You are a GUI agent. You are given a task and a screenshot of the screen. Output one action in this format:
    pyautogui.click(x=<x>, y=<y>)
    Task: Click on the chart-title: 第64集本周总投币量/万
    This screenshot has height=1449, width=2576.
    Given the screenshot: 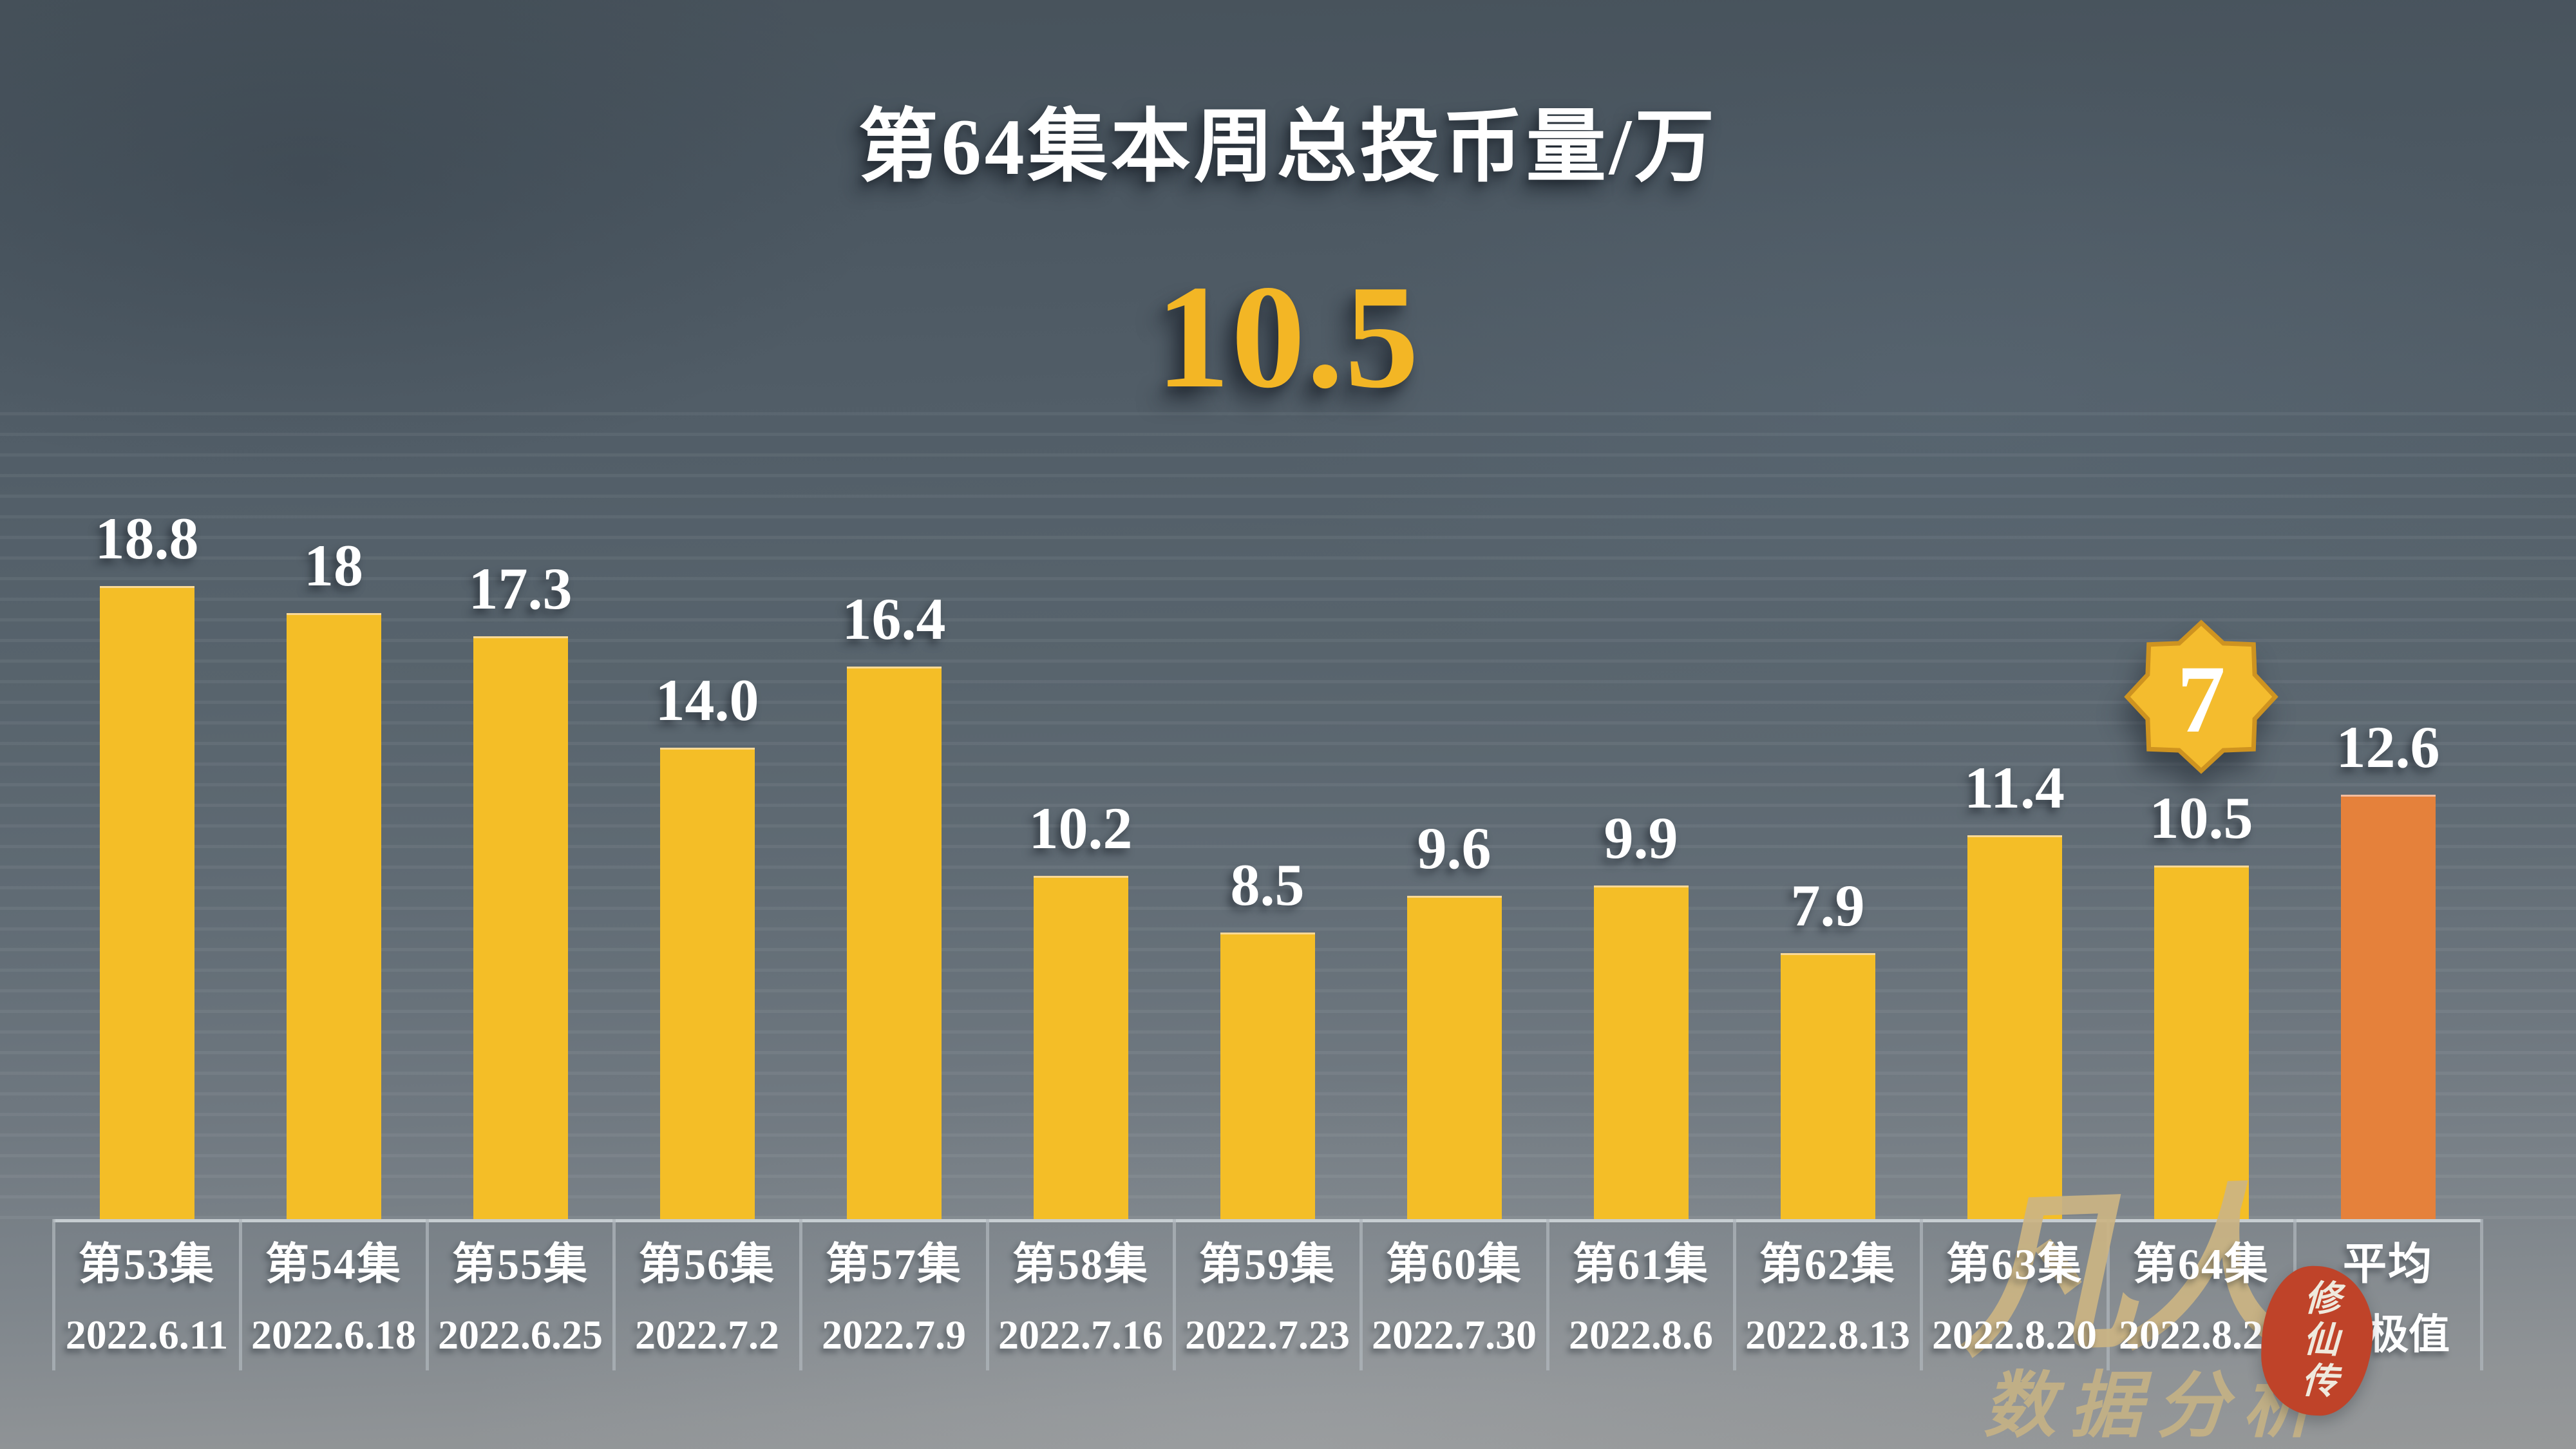 What is the action you would take?
    pyautogui.click(x=1288, y=147)
    